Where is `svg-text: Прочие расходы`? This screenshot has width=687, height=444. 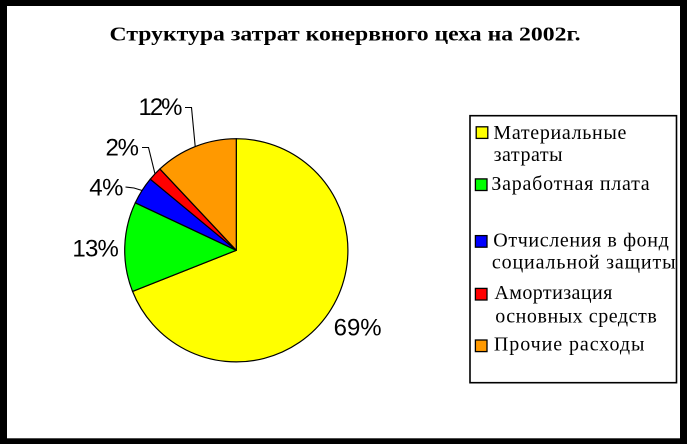
svg-text: Прочие расходы is located at coordinates (569, 344).